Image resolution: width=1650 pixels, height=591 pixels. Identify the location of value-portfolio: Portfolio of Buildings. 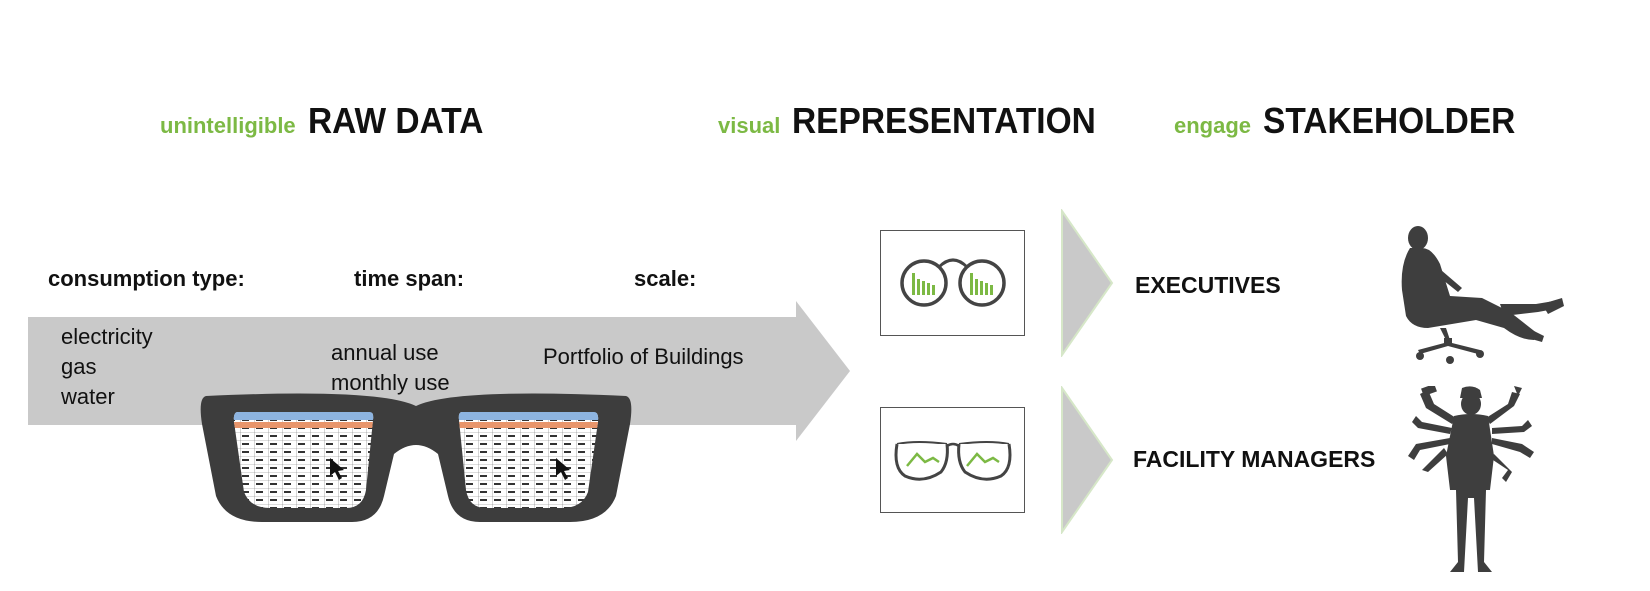
(643, 356).